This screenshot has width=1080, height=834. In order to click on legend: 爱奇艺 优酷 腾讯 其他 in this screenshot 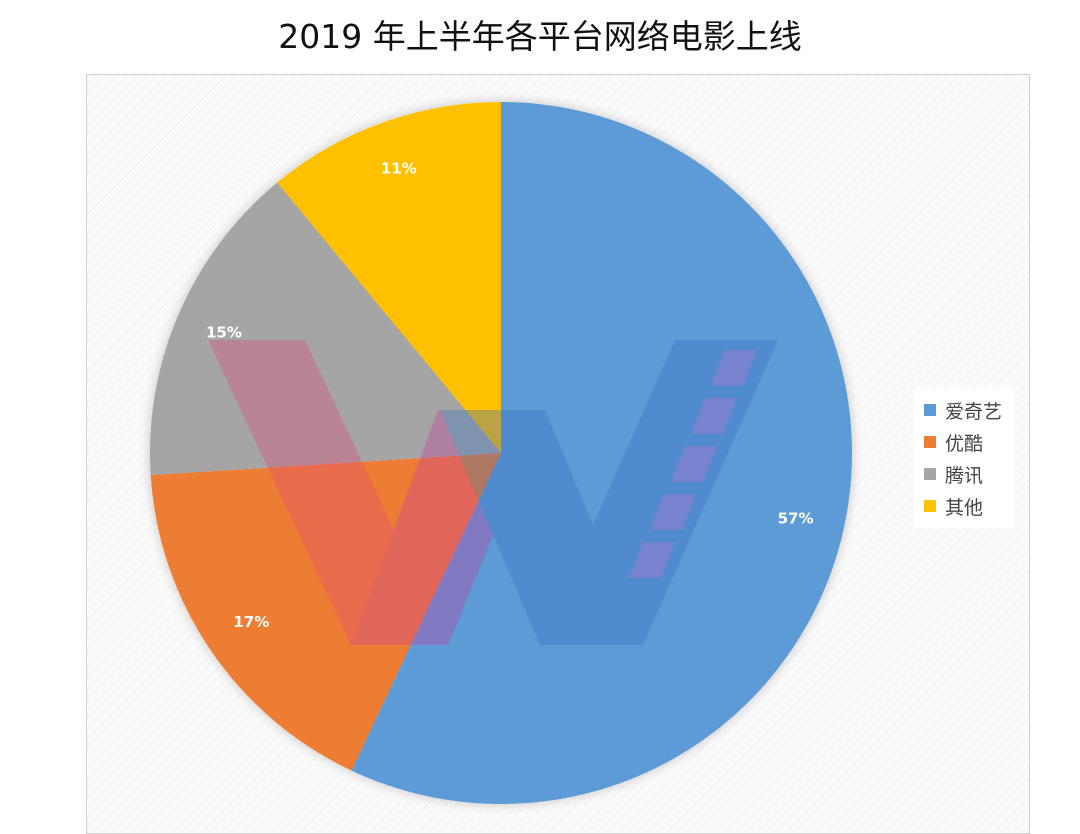, I will do `click(964, 458)`.